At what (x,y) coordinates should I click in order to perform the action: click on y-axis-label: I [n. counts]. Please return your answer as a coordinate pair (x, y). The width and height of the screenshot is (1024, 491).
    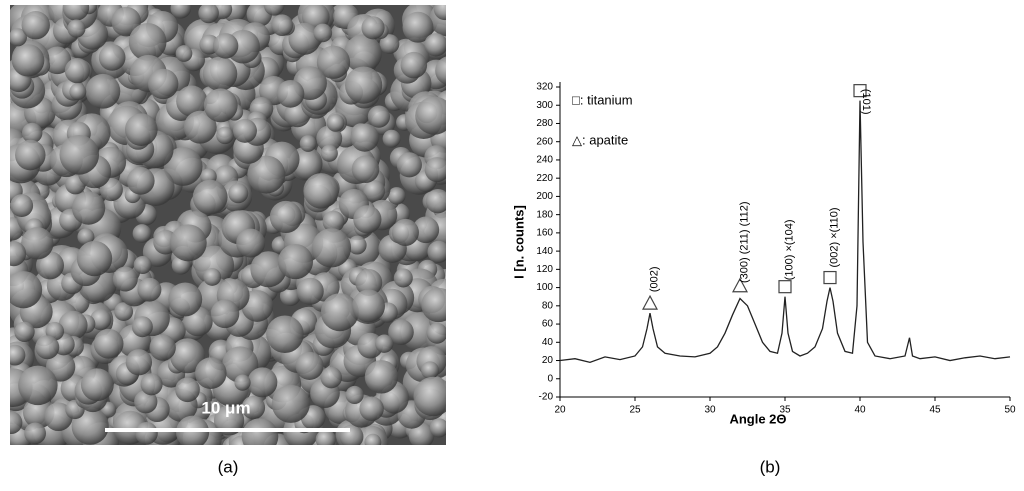
    Looking at the image, I should click on (518, 242).